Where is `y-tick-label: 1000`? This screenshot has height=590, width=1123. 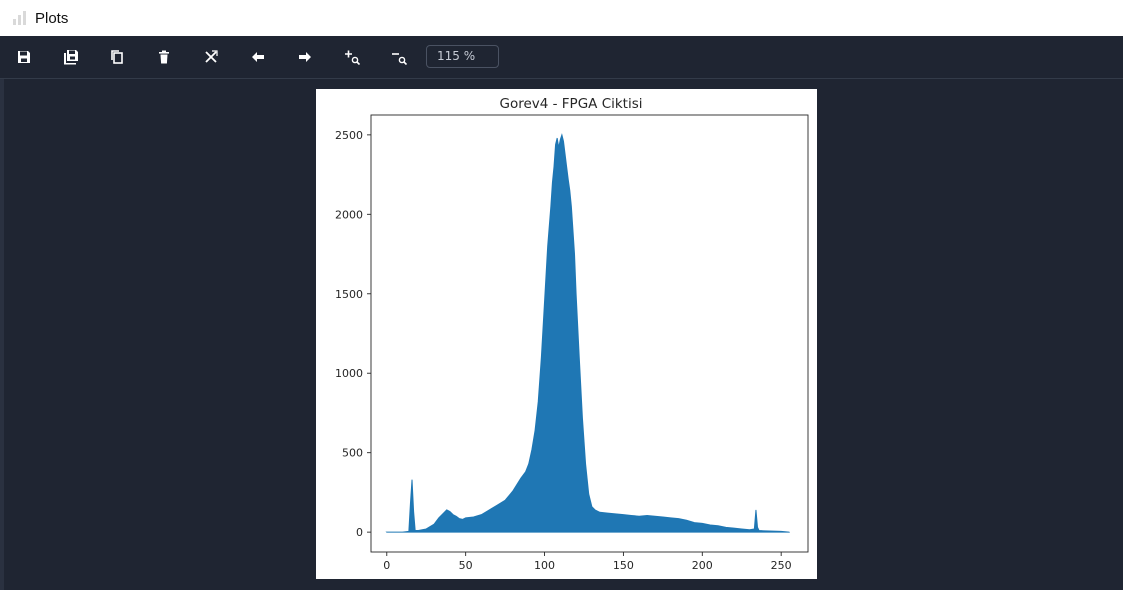 y-tick-label: 1000 is located at coordinates (349, 373).